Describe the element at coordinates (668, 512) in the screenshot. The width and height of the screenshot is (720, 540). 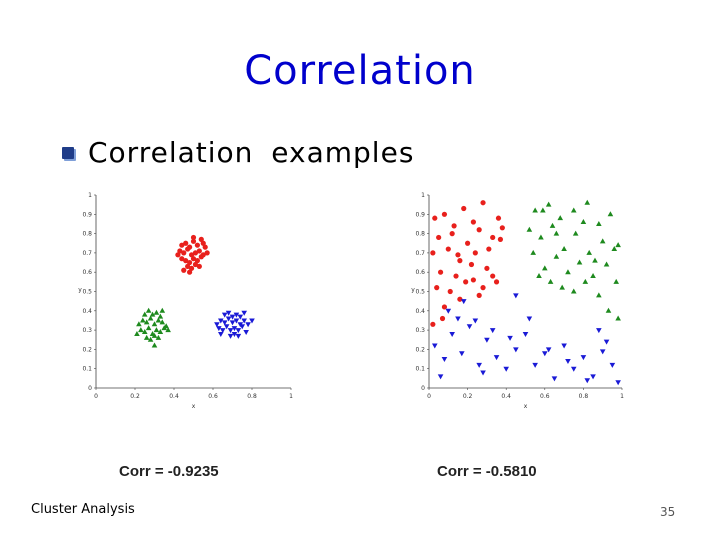
I see `page-number: 35` at that location.